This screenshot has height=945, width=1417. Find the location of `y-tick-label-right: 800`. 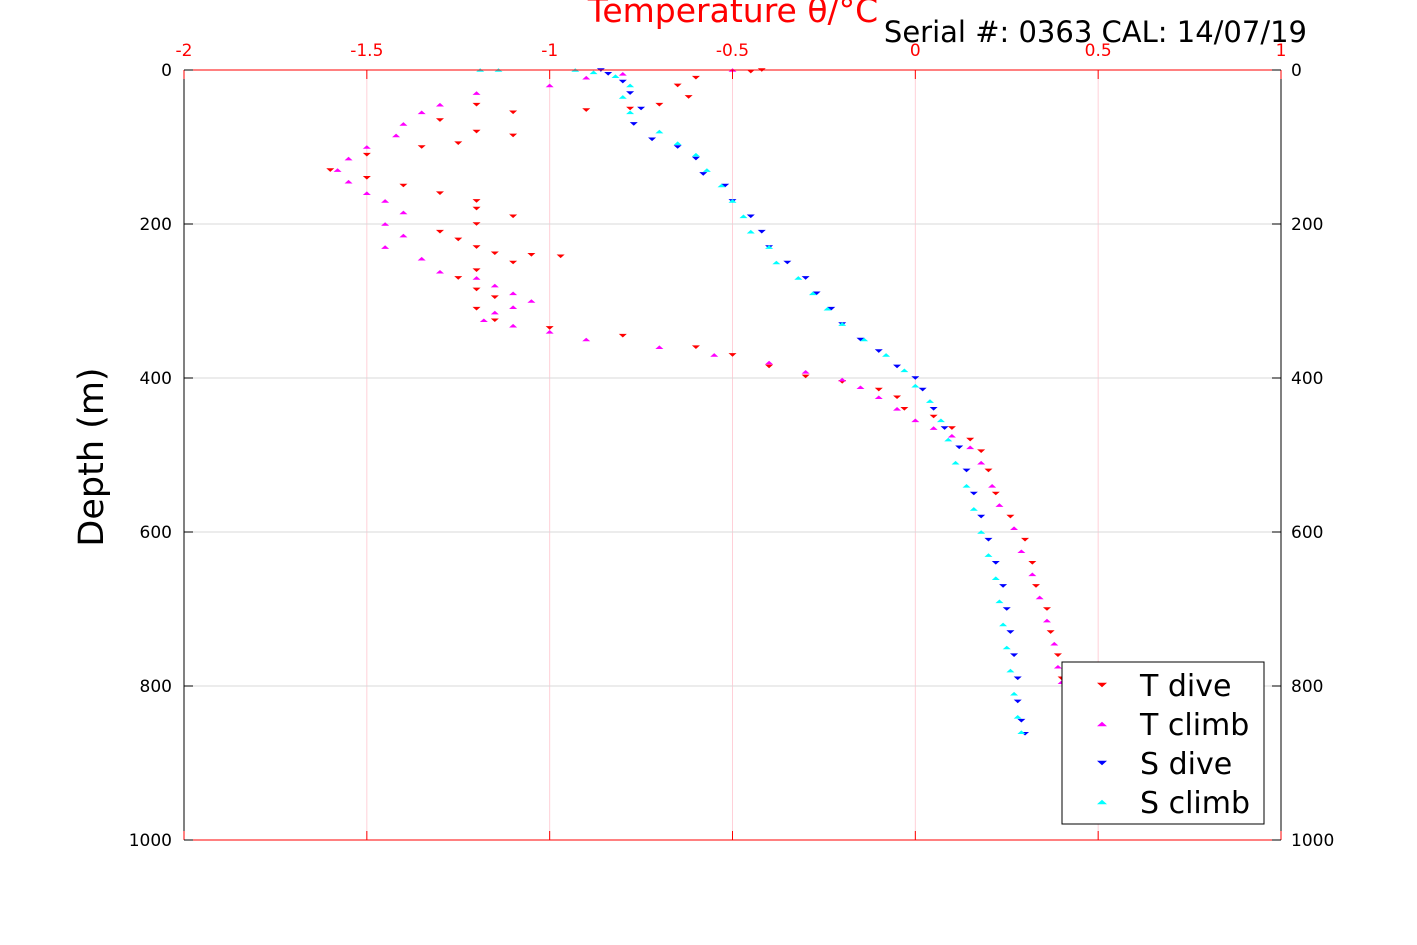

y-tick-label-right: 800 is located at coordinates (1307, 687).